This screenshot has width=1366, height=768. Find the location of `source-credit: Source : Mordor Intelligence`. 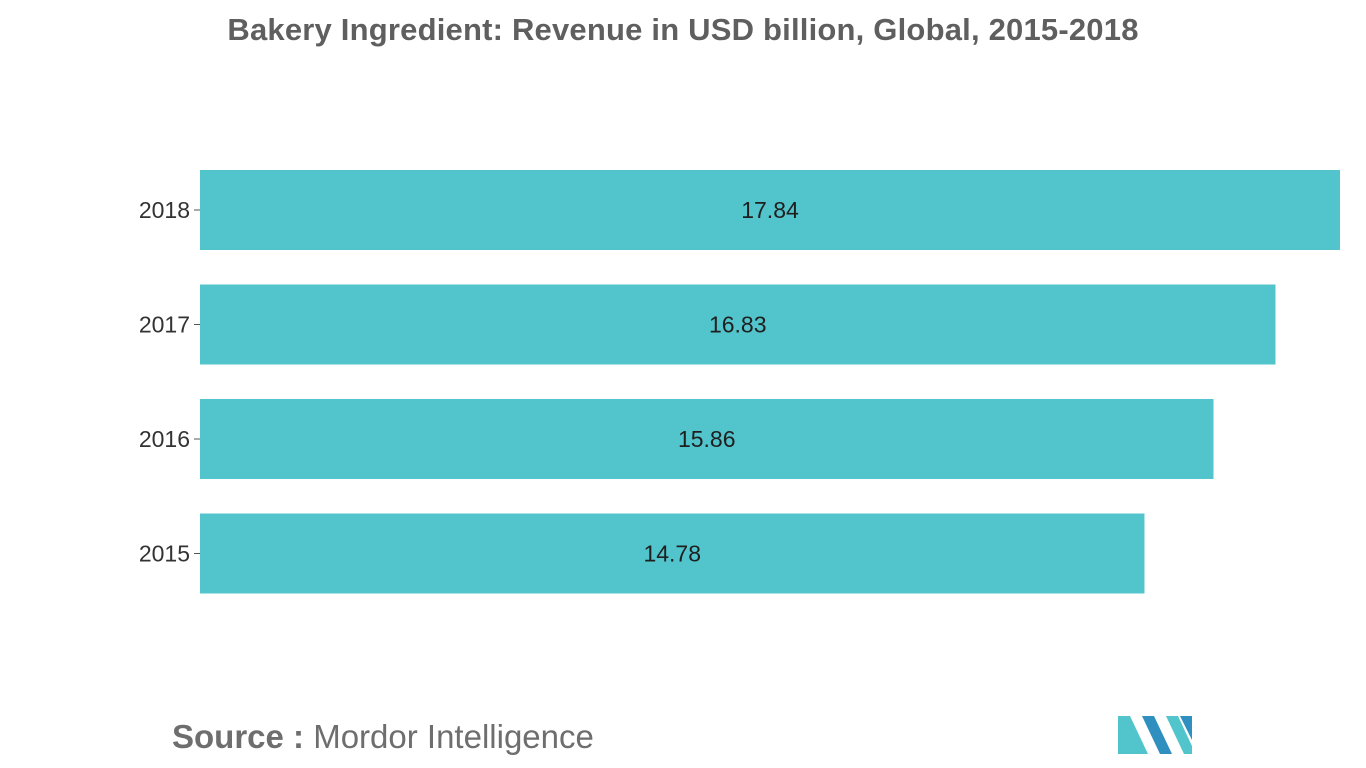

source-credit: Source : Mordor Intelligence is located at coordinates (383, 737).